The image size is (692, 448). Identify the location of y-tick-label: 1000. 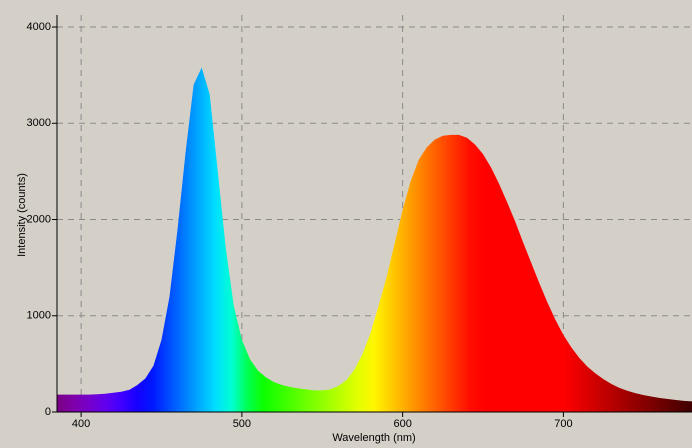
(39, 316).